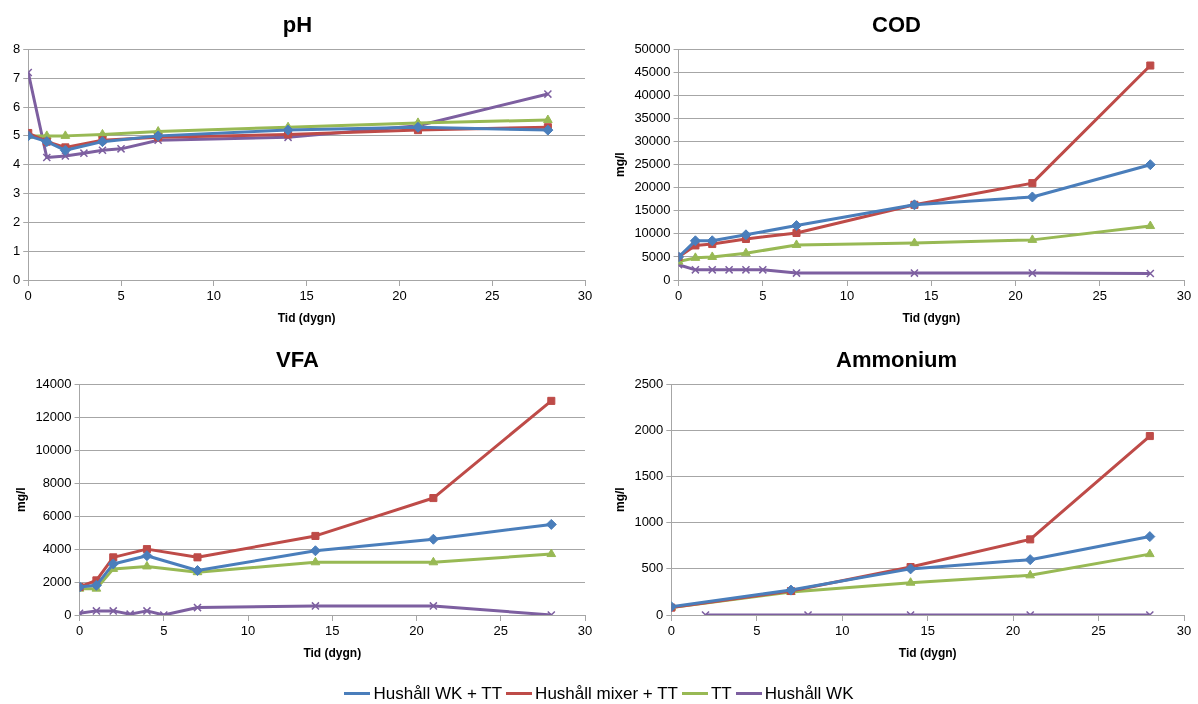 Image resolution: width=1198 pixels, height=704 pixels. What do you see at coordinates (17, 135) in the screenshot?
I see `y-tick-label: 5` at bounding box center [17, 135].